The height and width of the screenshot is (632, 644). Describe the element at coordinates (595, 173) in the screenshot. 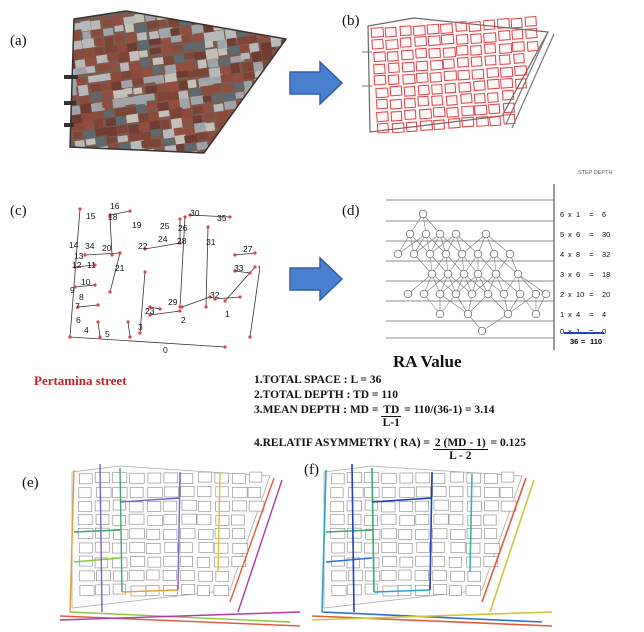

I see `step-depth-title: STEP DEPTH` at that location.